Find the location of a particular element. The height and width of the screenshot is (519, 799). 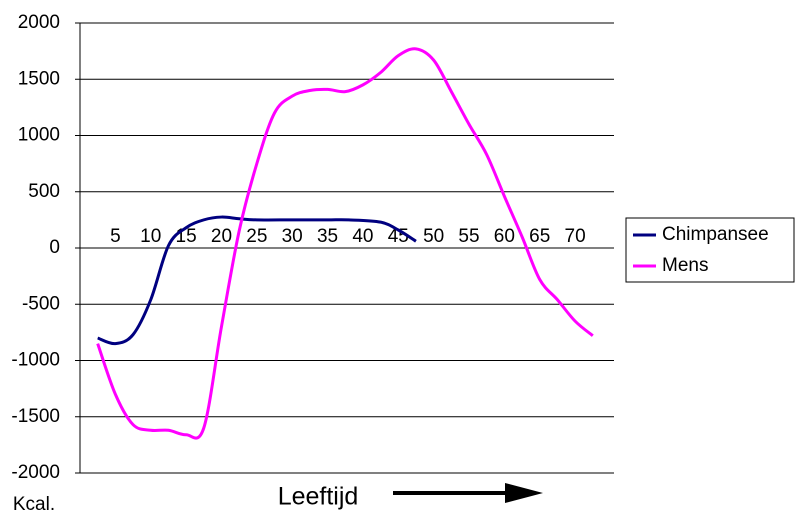

y-tick-label: 500 is located at coordinates (44, 191).